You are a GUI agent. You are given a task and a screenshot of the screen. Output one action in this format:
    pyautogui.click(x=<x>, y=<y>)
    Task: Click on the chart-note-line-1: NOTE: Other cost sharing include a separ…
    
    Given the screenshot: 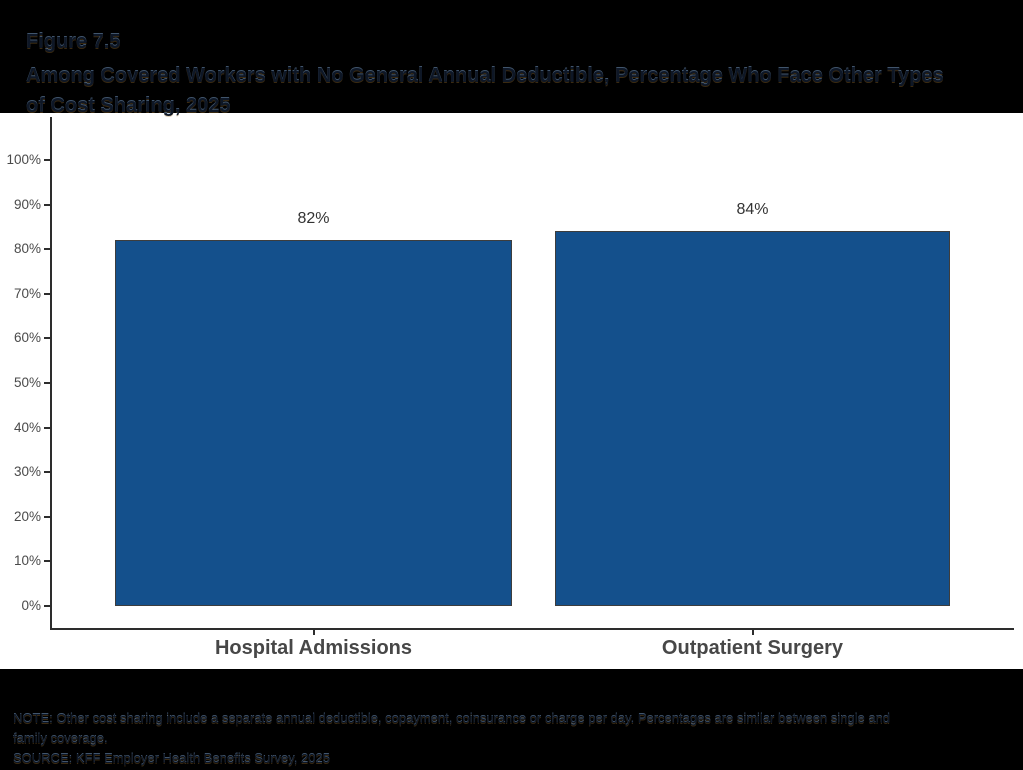 What is the action you would take?
    pyautogui.click(x=452, y=718)
    